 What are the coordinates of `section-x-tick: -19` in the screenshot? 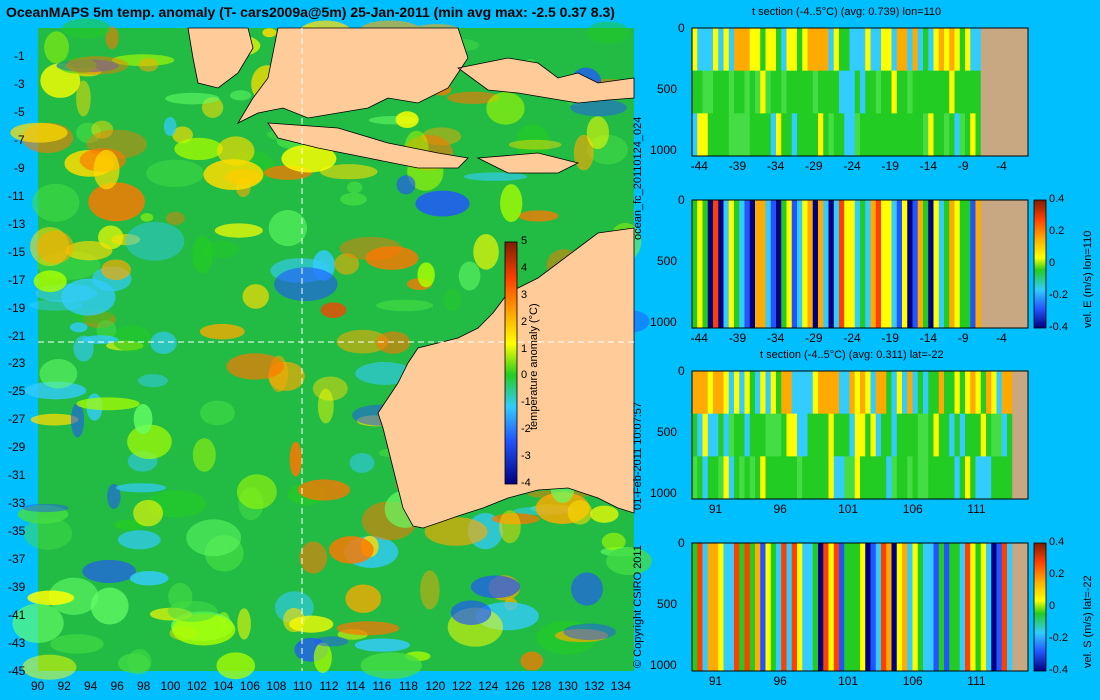 It's located at (890, 166).